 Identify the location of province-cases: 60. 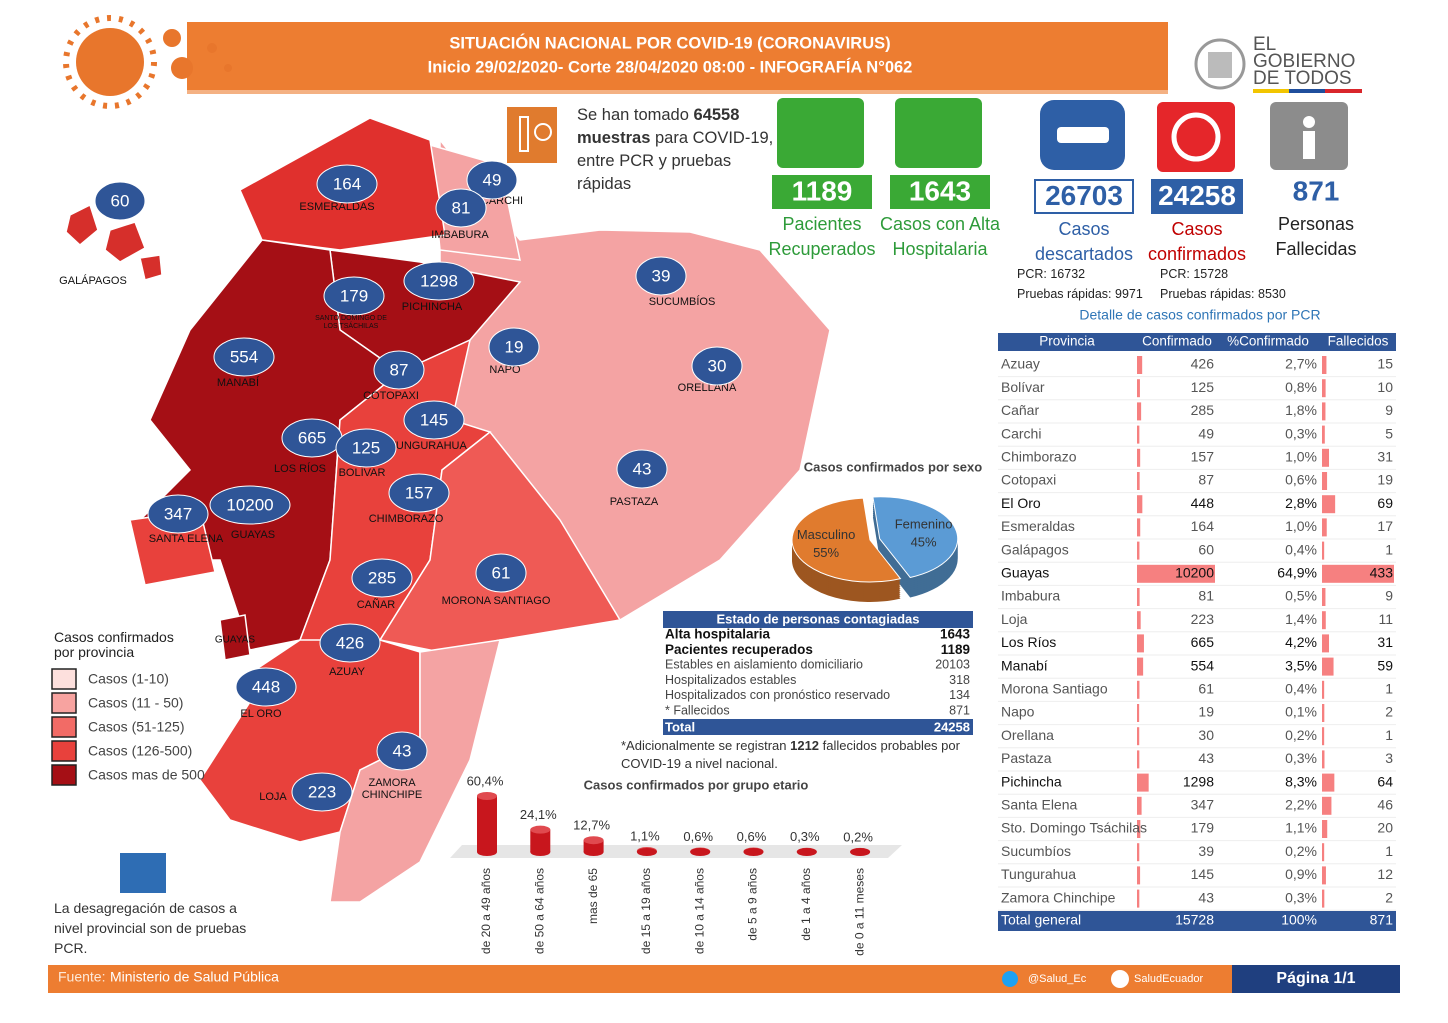
(120, 200).